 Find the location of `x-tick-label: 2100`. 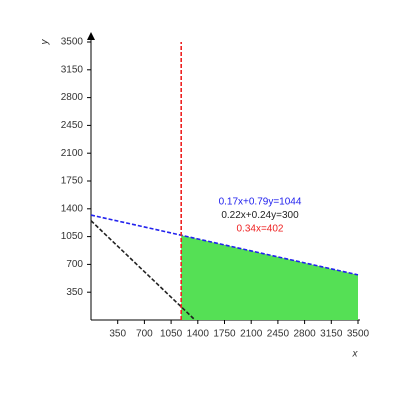

x-tick-label: 2100 is located at coordinates (251, 334).